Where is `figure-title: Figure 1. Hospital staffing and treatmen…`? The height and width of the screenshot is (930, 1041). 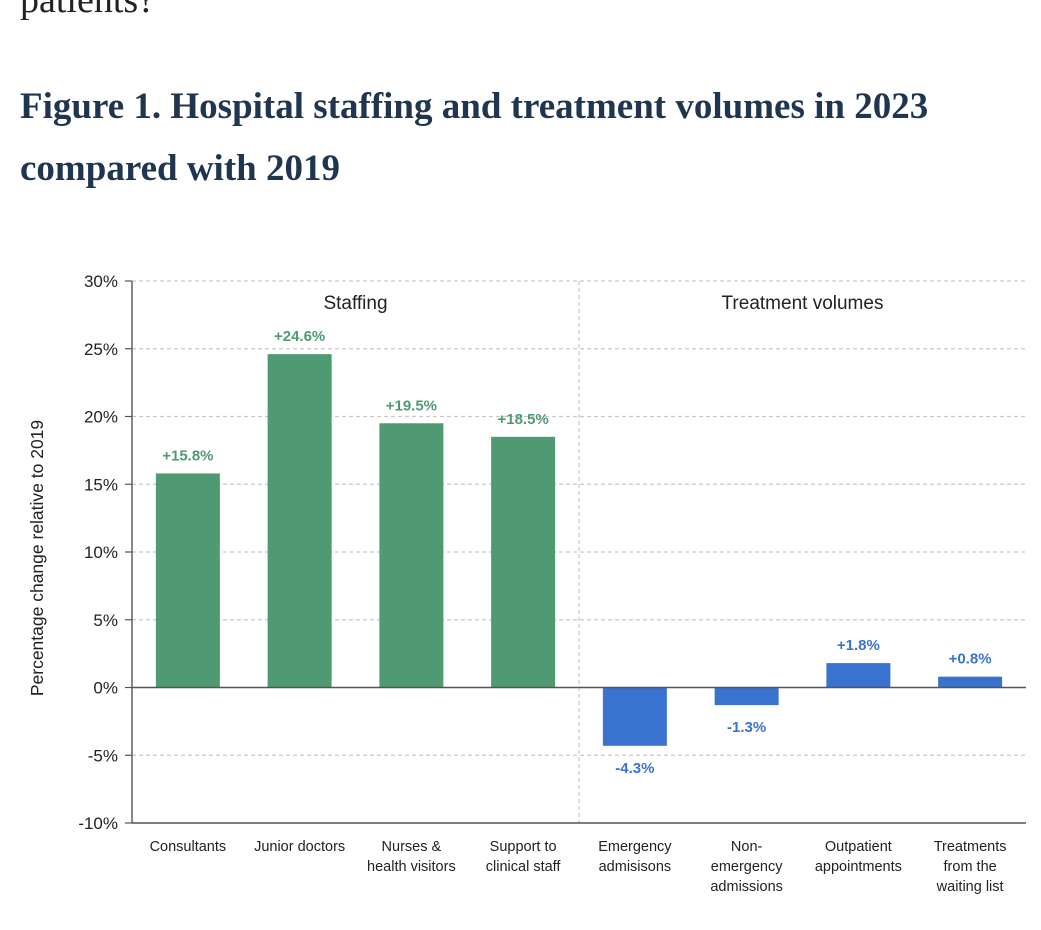 figure-title: Figure 1. Hospital staffing and treatmen… is located at coordinates (474, 137).